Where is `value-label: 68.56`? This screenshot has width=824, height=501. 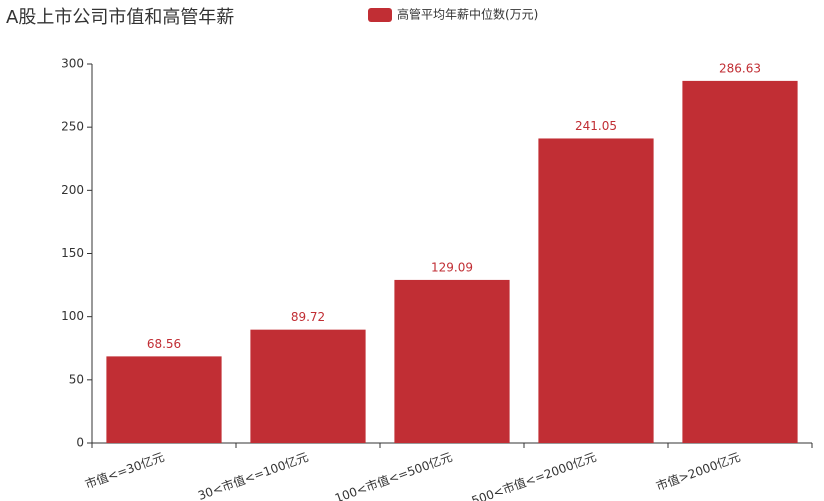 value-label: 68.56 is located at coordinates (164, 344).